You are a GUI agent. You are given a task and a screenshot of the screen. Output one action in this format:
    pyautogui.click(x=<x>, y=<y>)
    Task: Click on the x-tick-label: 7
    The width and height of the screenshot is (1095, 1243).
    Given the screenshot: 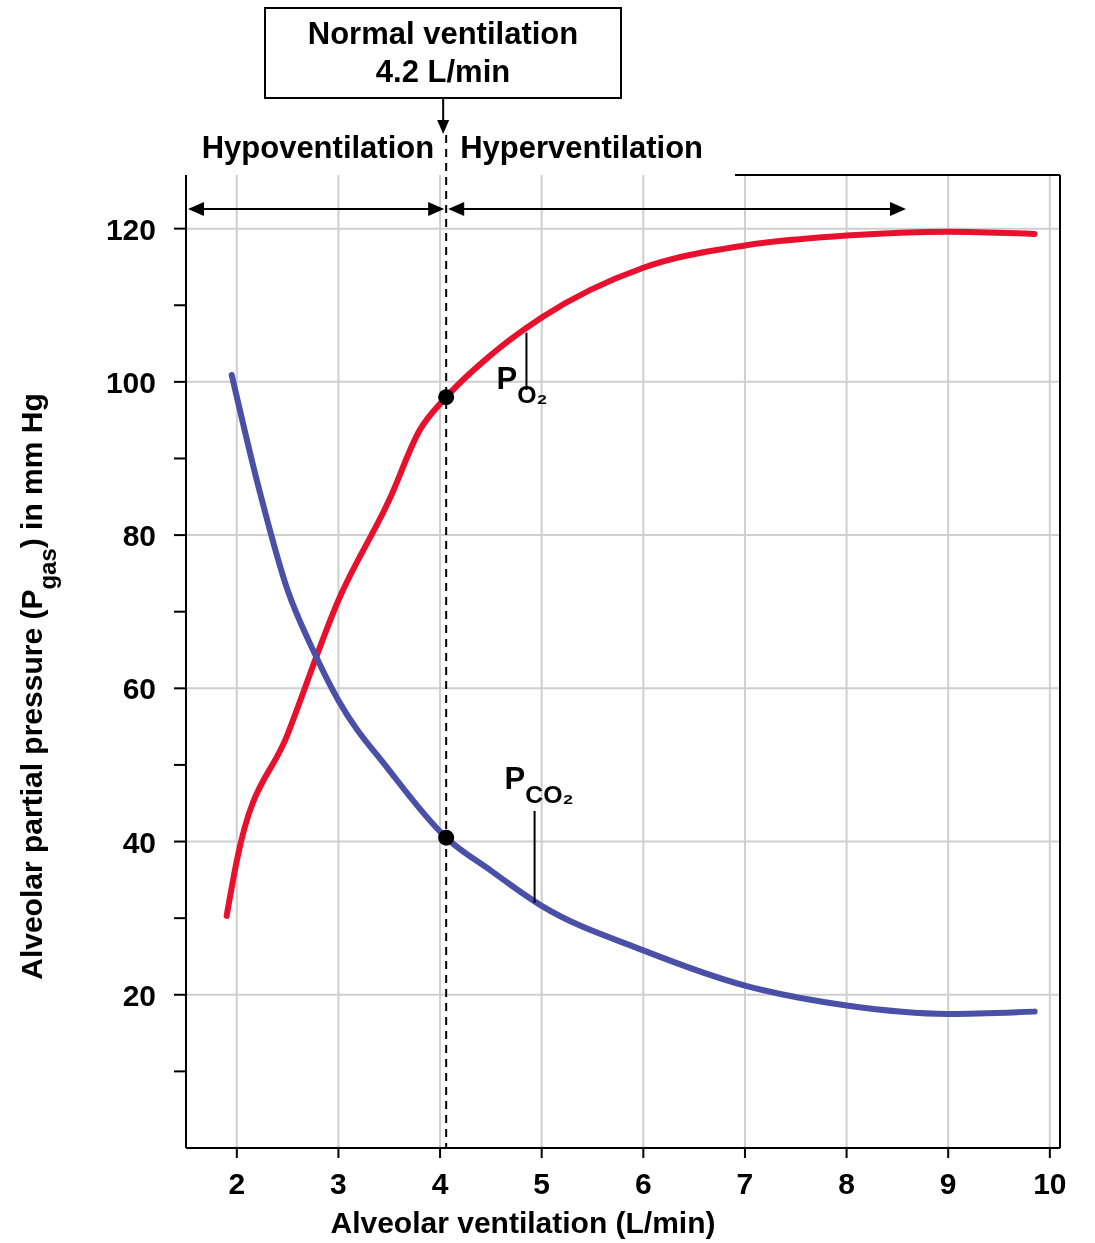 What is the action you would take?
    pyautogui.click(x=745, y=1183)
    